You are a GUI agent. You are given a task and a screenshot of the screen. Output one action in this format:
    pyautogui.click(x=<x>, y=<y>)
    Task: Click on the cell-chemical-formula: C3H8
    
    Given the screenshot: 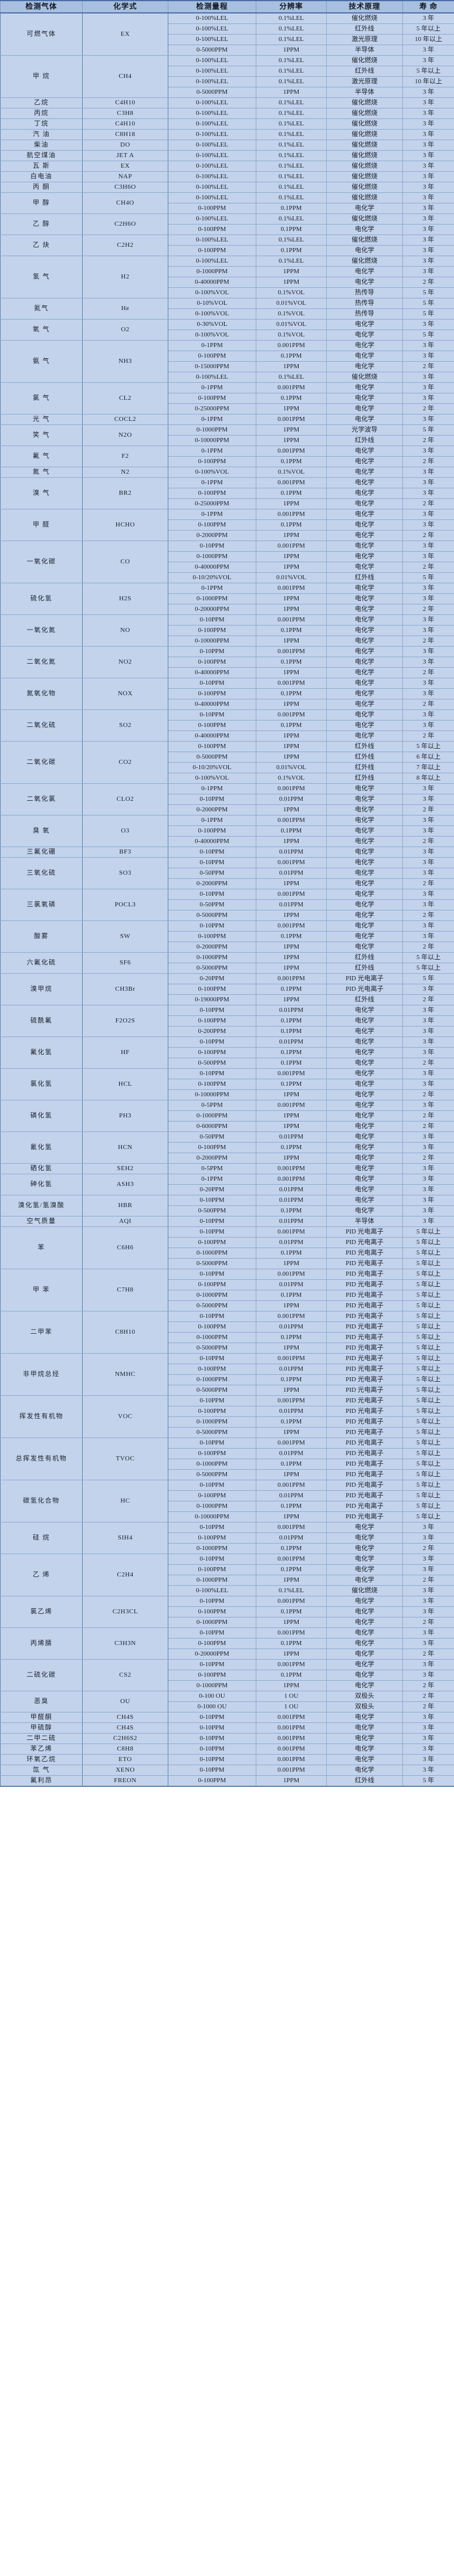 What is the action you would take?
    pyautogui.click(x=125, y=113)
    